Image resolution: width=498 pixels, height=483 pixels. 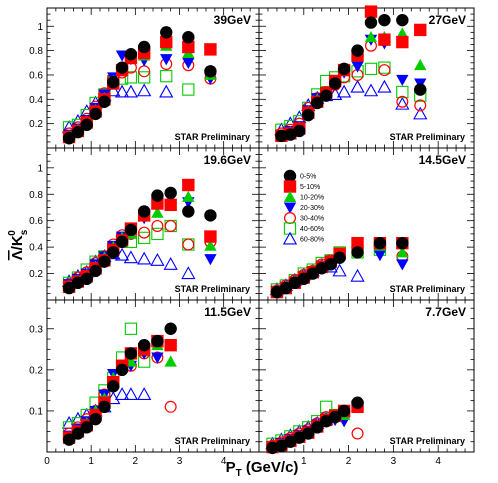 I want to click on series-group, so click(x=314, y=425).